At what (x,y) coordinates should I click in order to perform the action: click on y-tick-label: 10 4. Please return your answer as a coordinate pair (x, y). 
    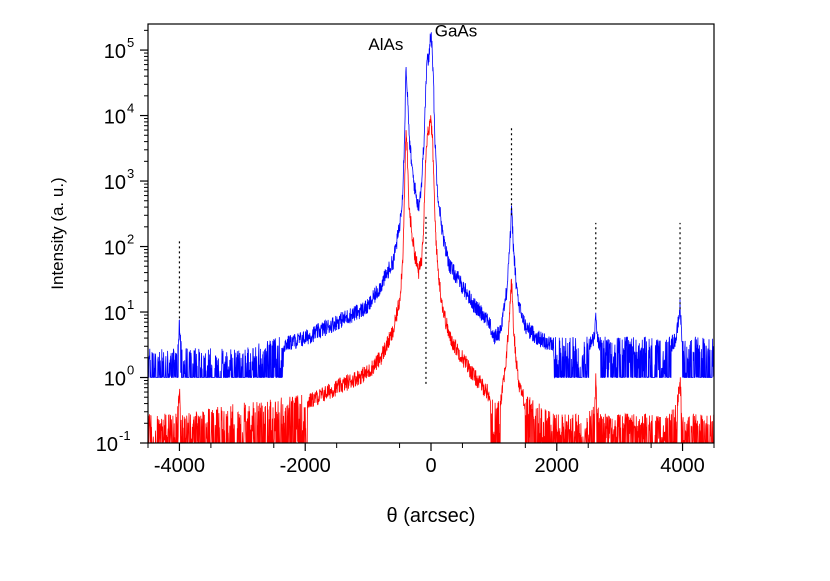
    Looking at the image, I should click on (119, 115).